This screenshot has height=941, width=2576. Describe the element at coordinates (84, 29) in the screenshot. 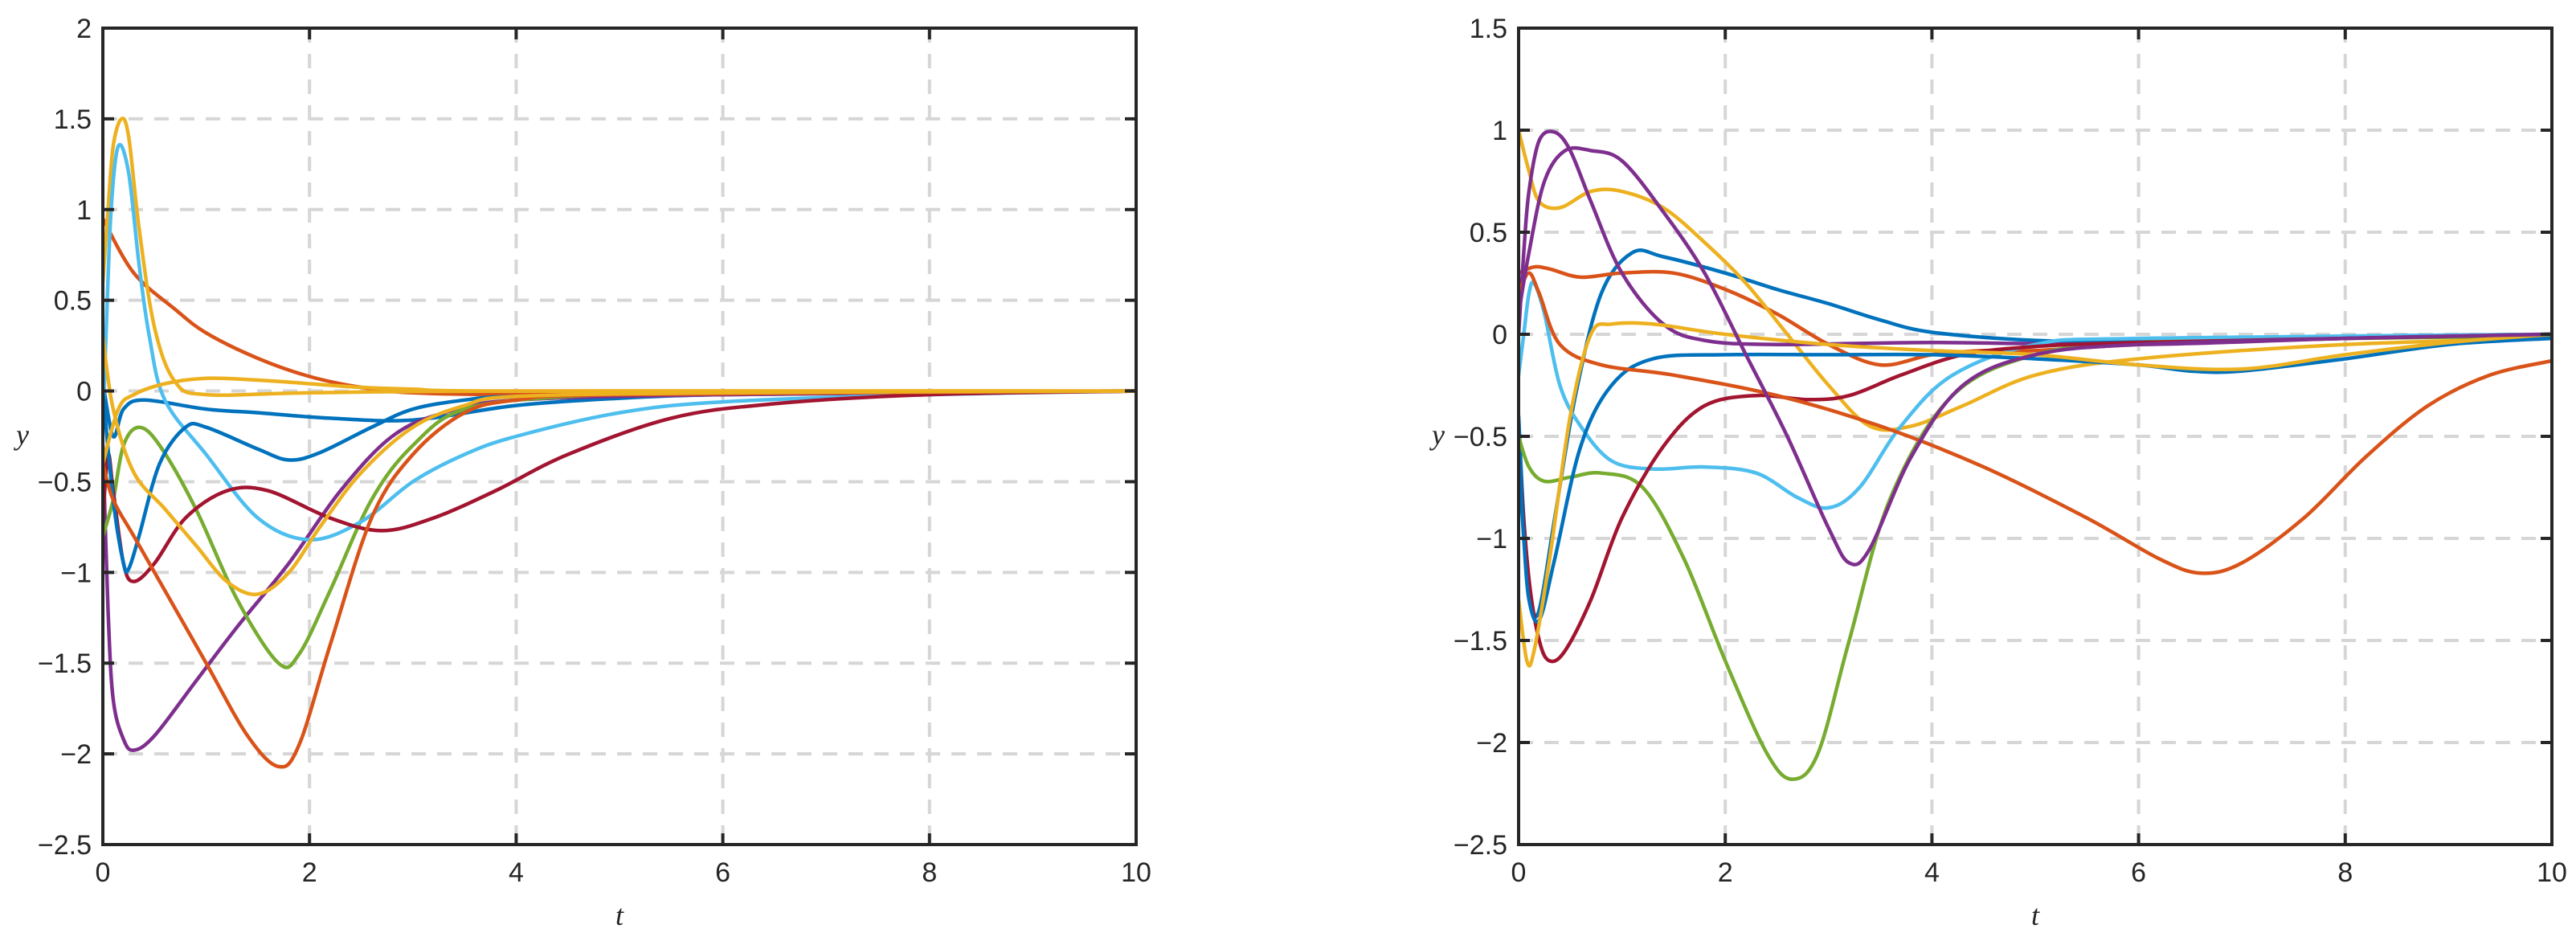

I see `y-tick-label: 2` at that location.